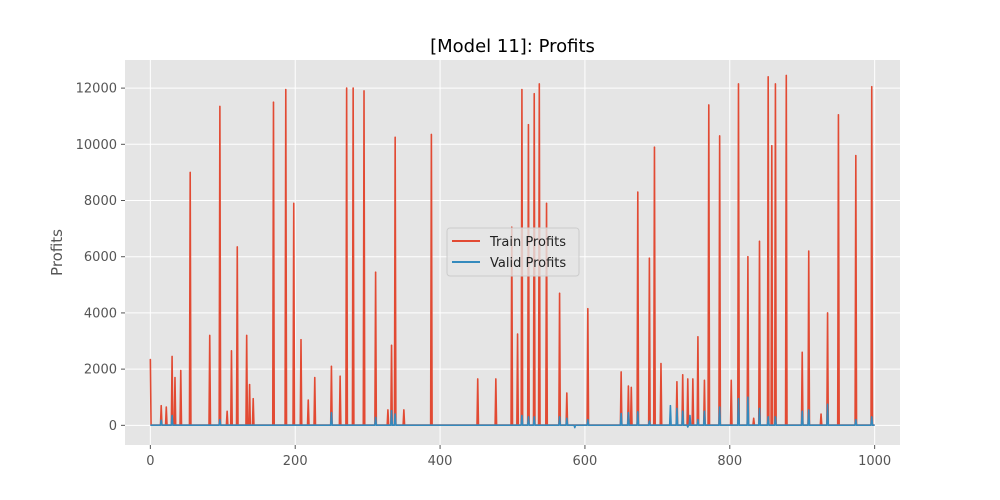 The height and width of the screenshot is (500, 1000). What do you see at coordinates (729, 461) in the screenshot?
I see `x-tick-label: 800` at bounding box center [729, 461].